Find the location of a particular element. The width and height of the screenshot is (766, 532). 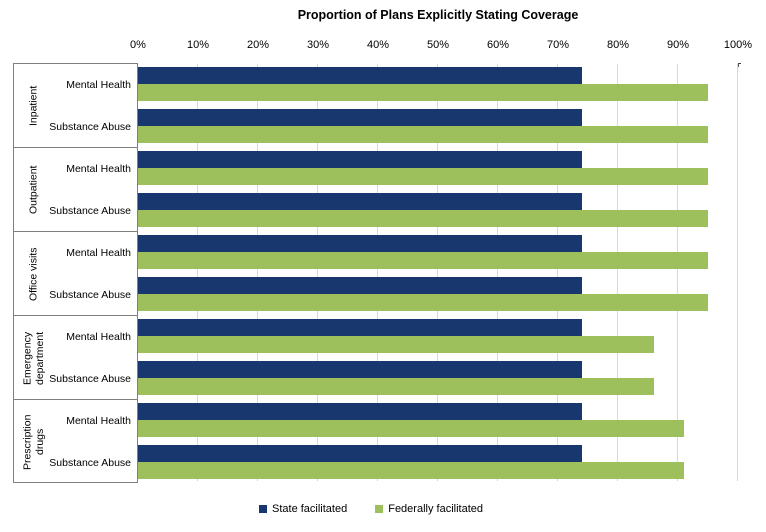

x-axis-tick-label: 60% is located at coordinates (498, 45).